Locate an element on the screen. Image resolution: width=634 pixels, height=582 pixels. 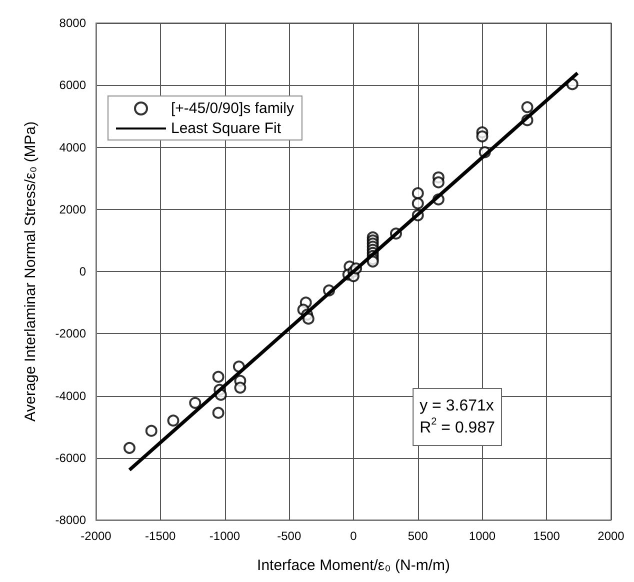
x-tick-label: 1000 is located at coordinates (482, 536).